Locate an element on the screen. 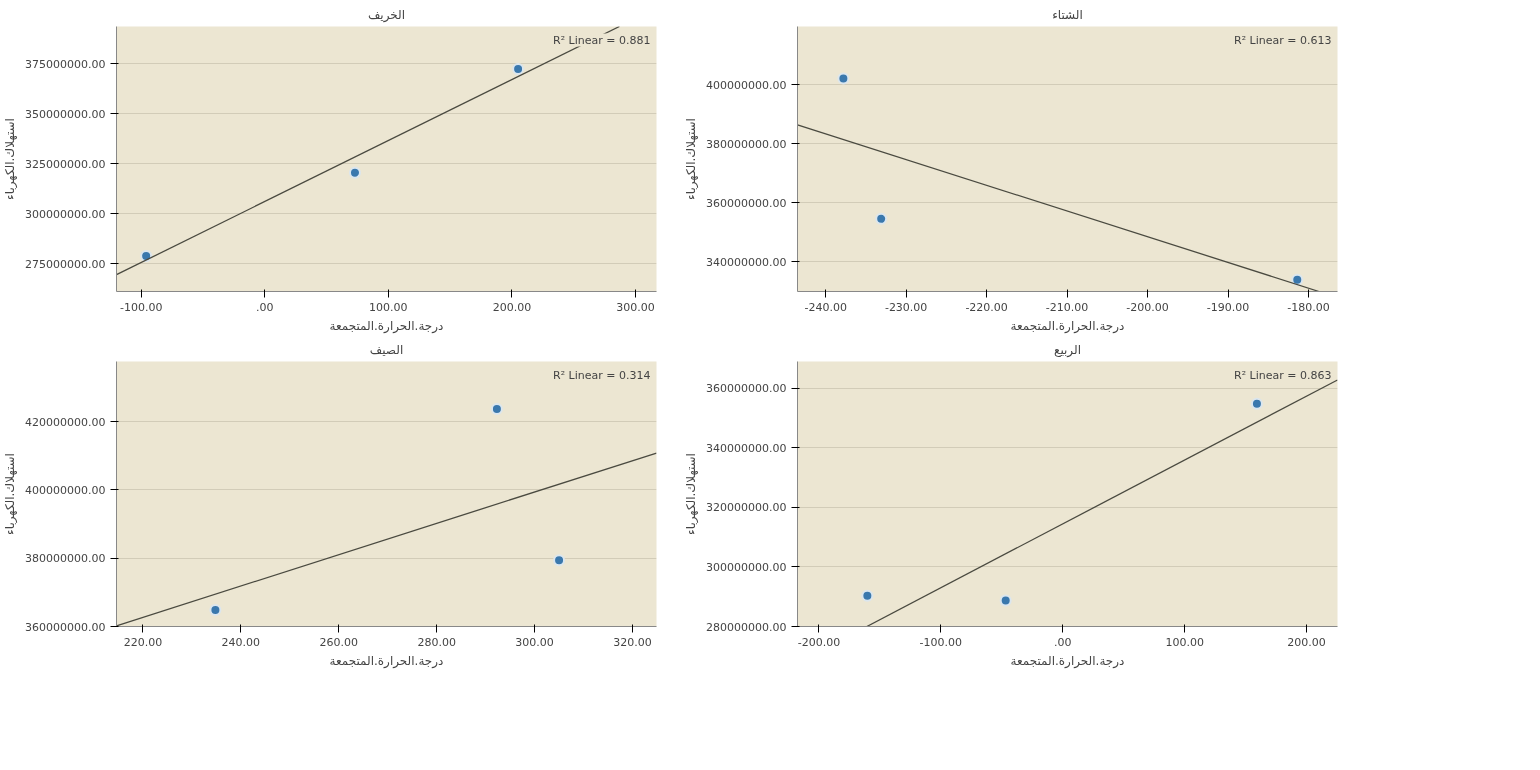  x-tick-label: -210.00 is located at coordinates (1067, 307).